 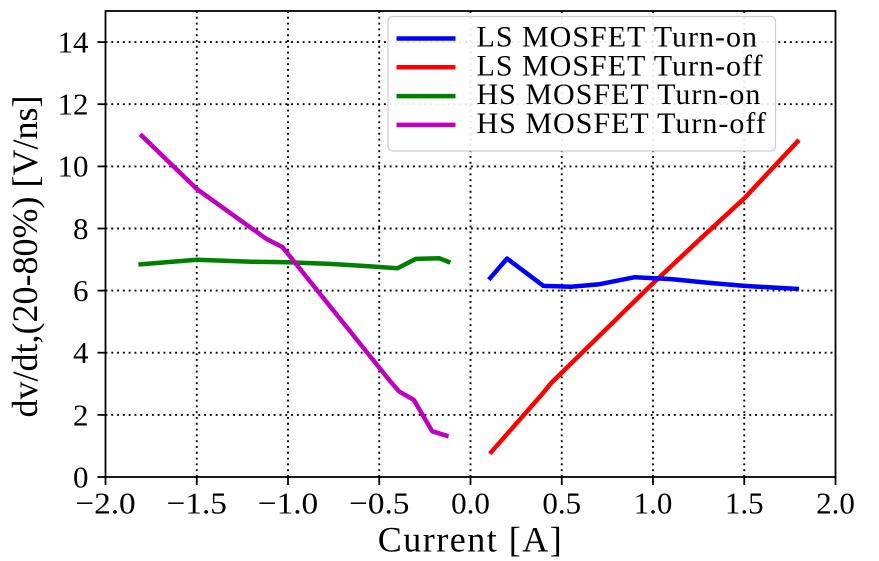 What do you see at coordinates (744, 503) in the screenshot?
I see `svg-text: 1.5` at bounding box center [744, 503].